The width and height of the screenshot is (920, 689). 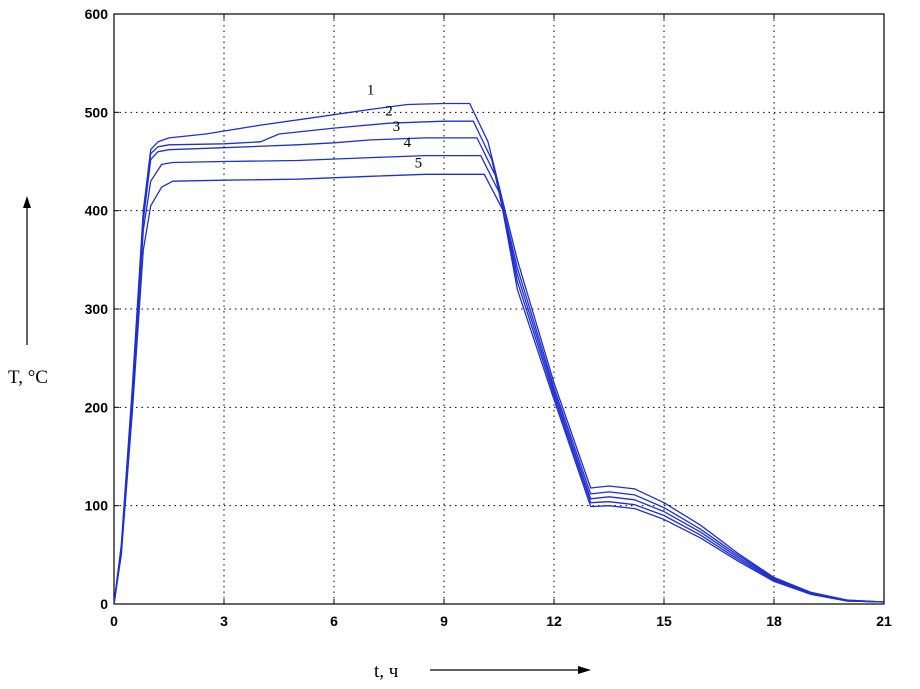 I want to click on x-tick-label-3: 3, so click(x=224, y=621).